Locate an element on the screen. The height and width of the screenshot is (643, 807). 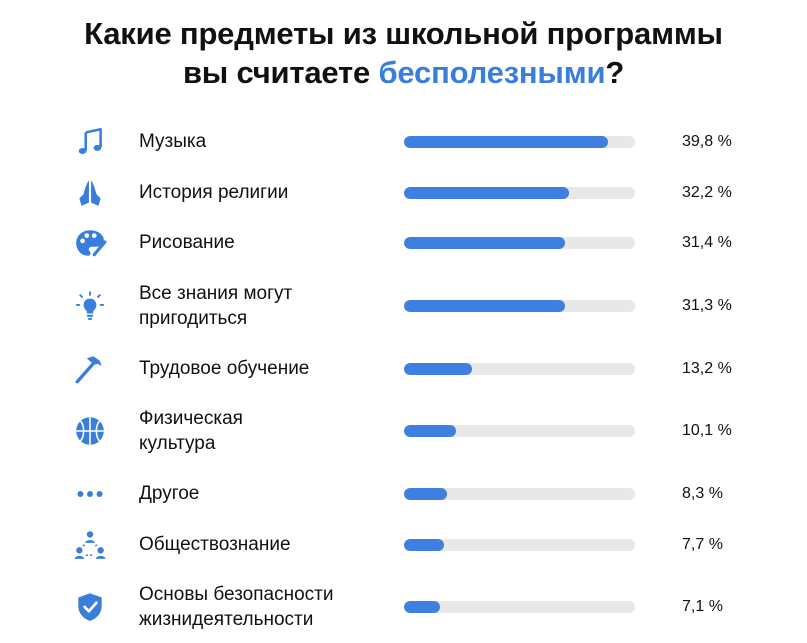
category-label-line-1: Обществознание is located at coordinates (215, 544).